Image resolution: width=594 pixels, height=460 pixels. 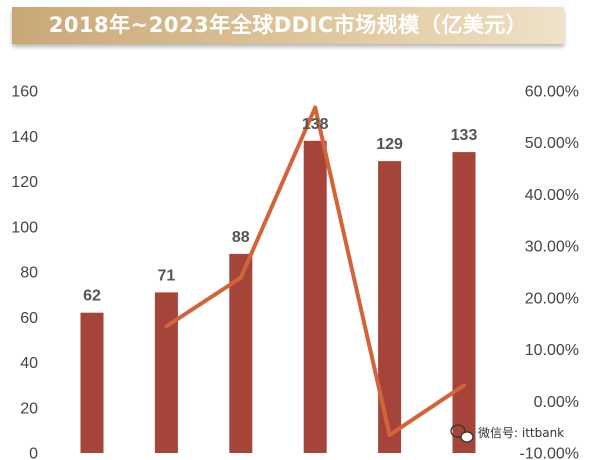 I want to click on data-label-2022: 129, so click(x=389, y=144).